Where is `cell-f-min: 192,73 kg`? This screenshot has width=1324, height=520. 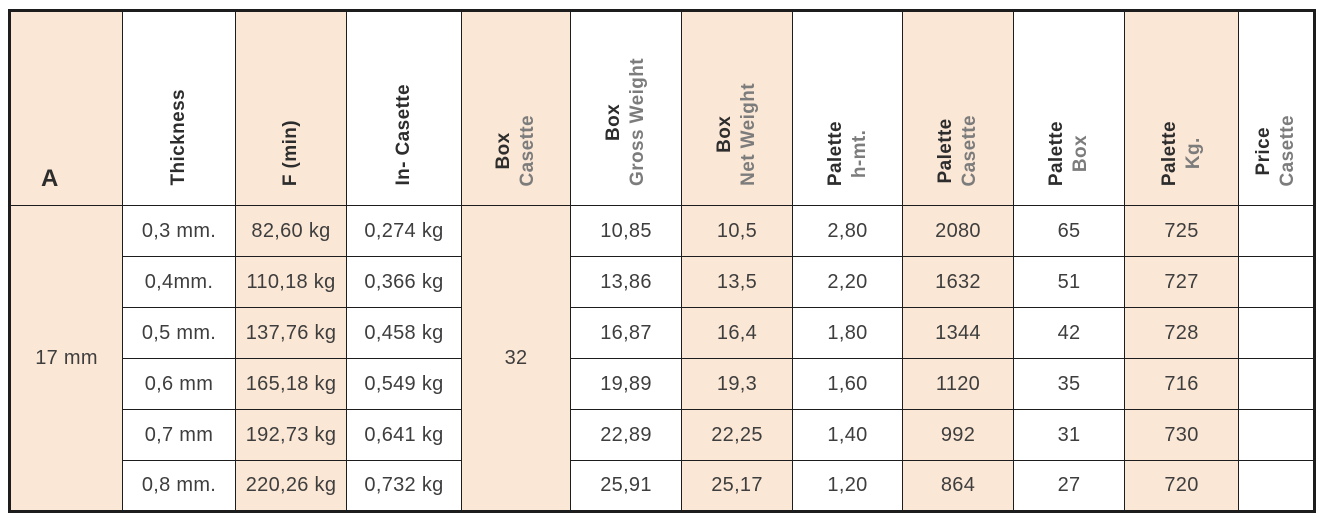 cell-f-min: 192,73 kg is located at coordinates (291, 435).